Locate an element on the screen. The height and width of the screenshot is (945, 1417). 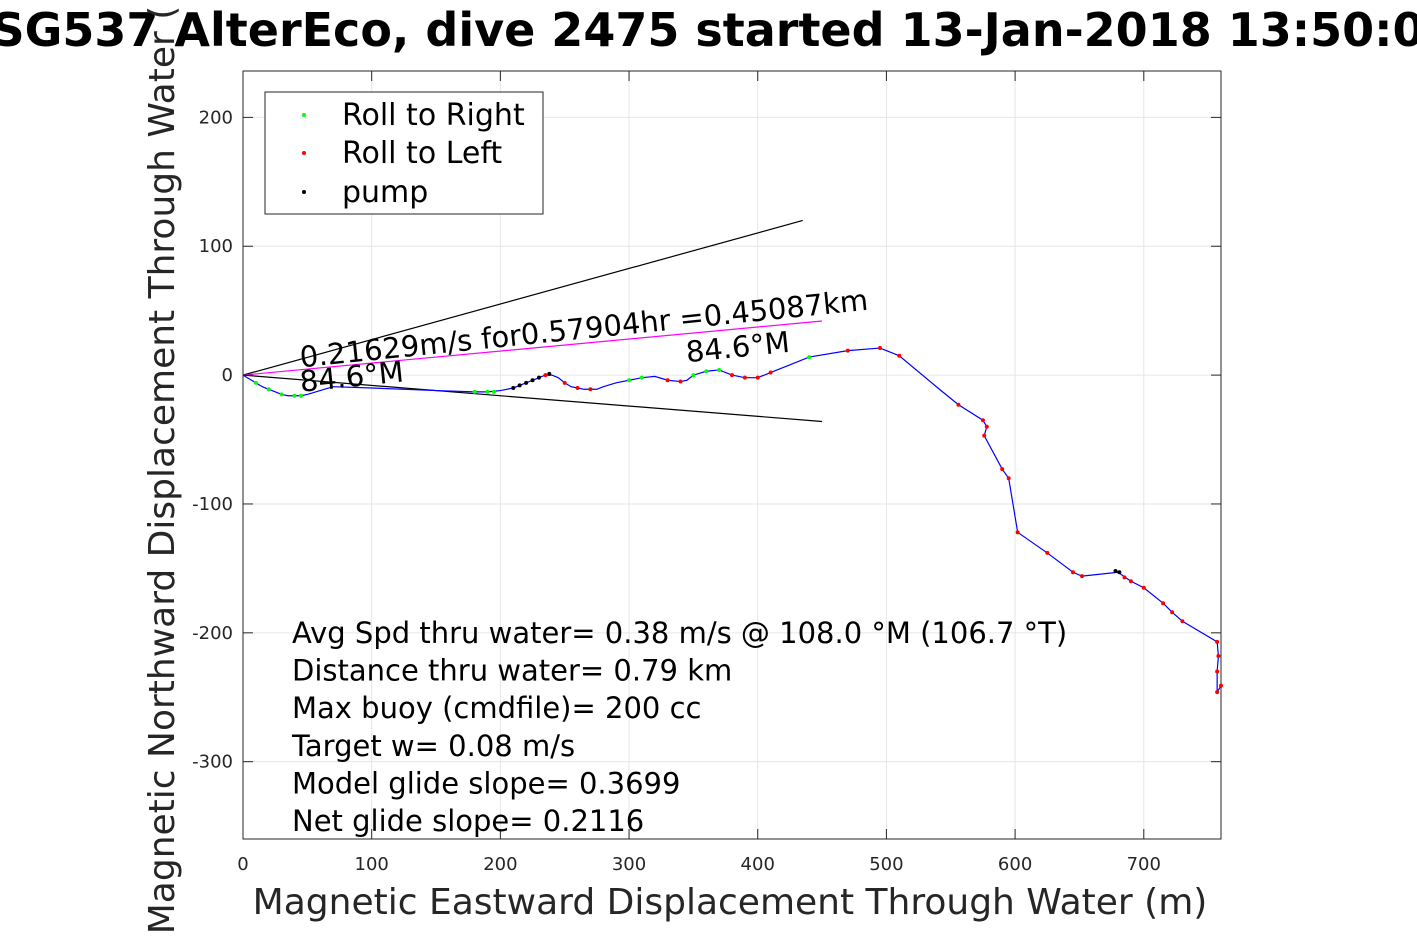
legend: Roll to Right Roll to Left pump is located at coordinates (404, 153).